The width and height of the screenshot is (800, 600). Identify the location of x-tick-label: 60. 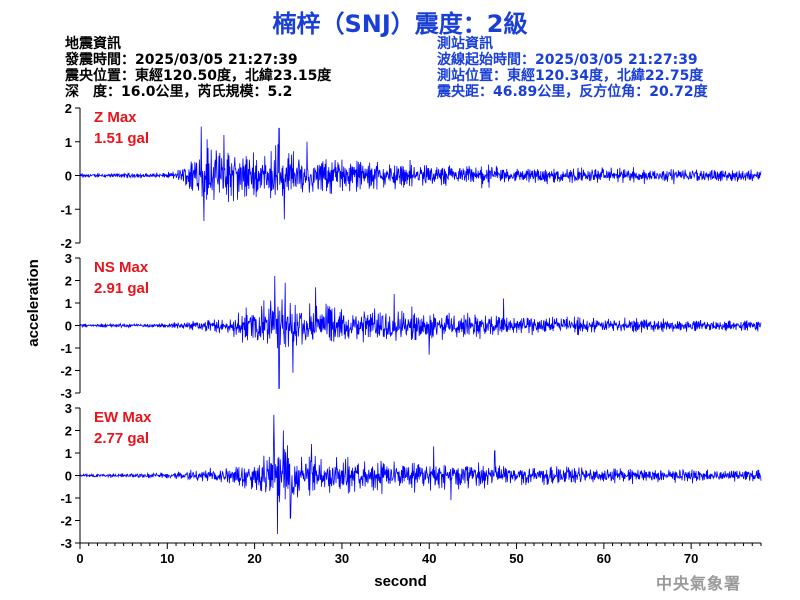
(604, 558).